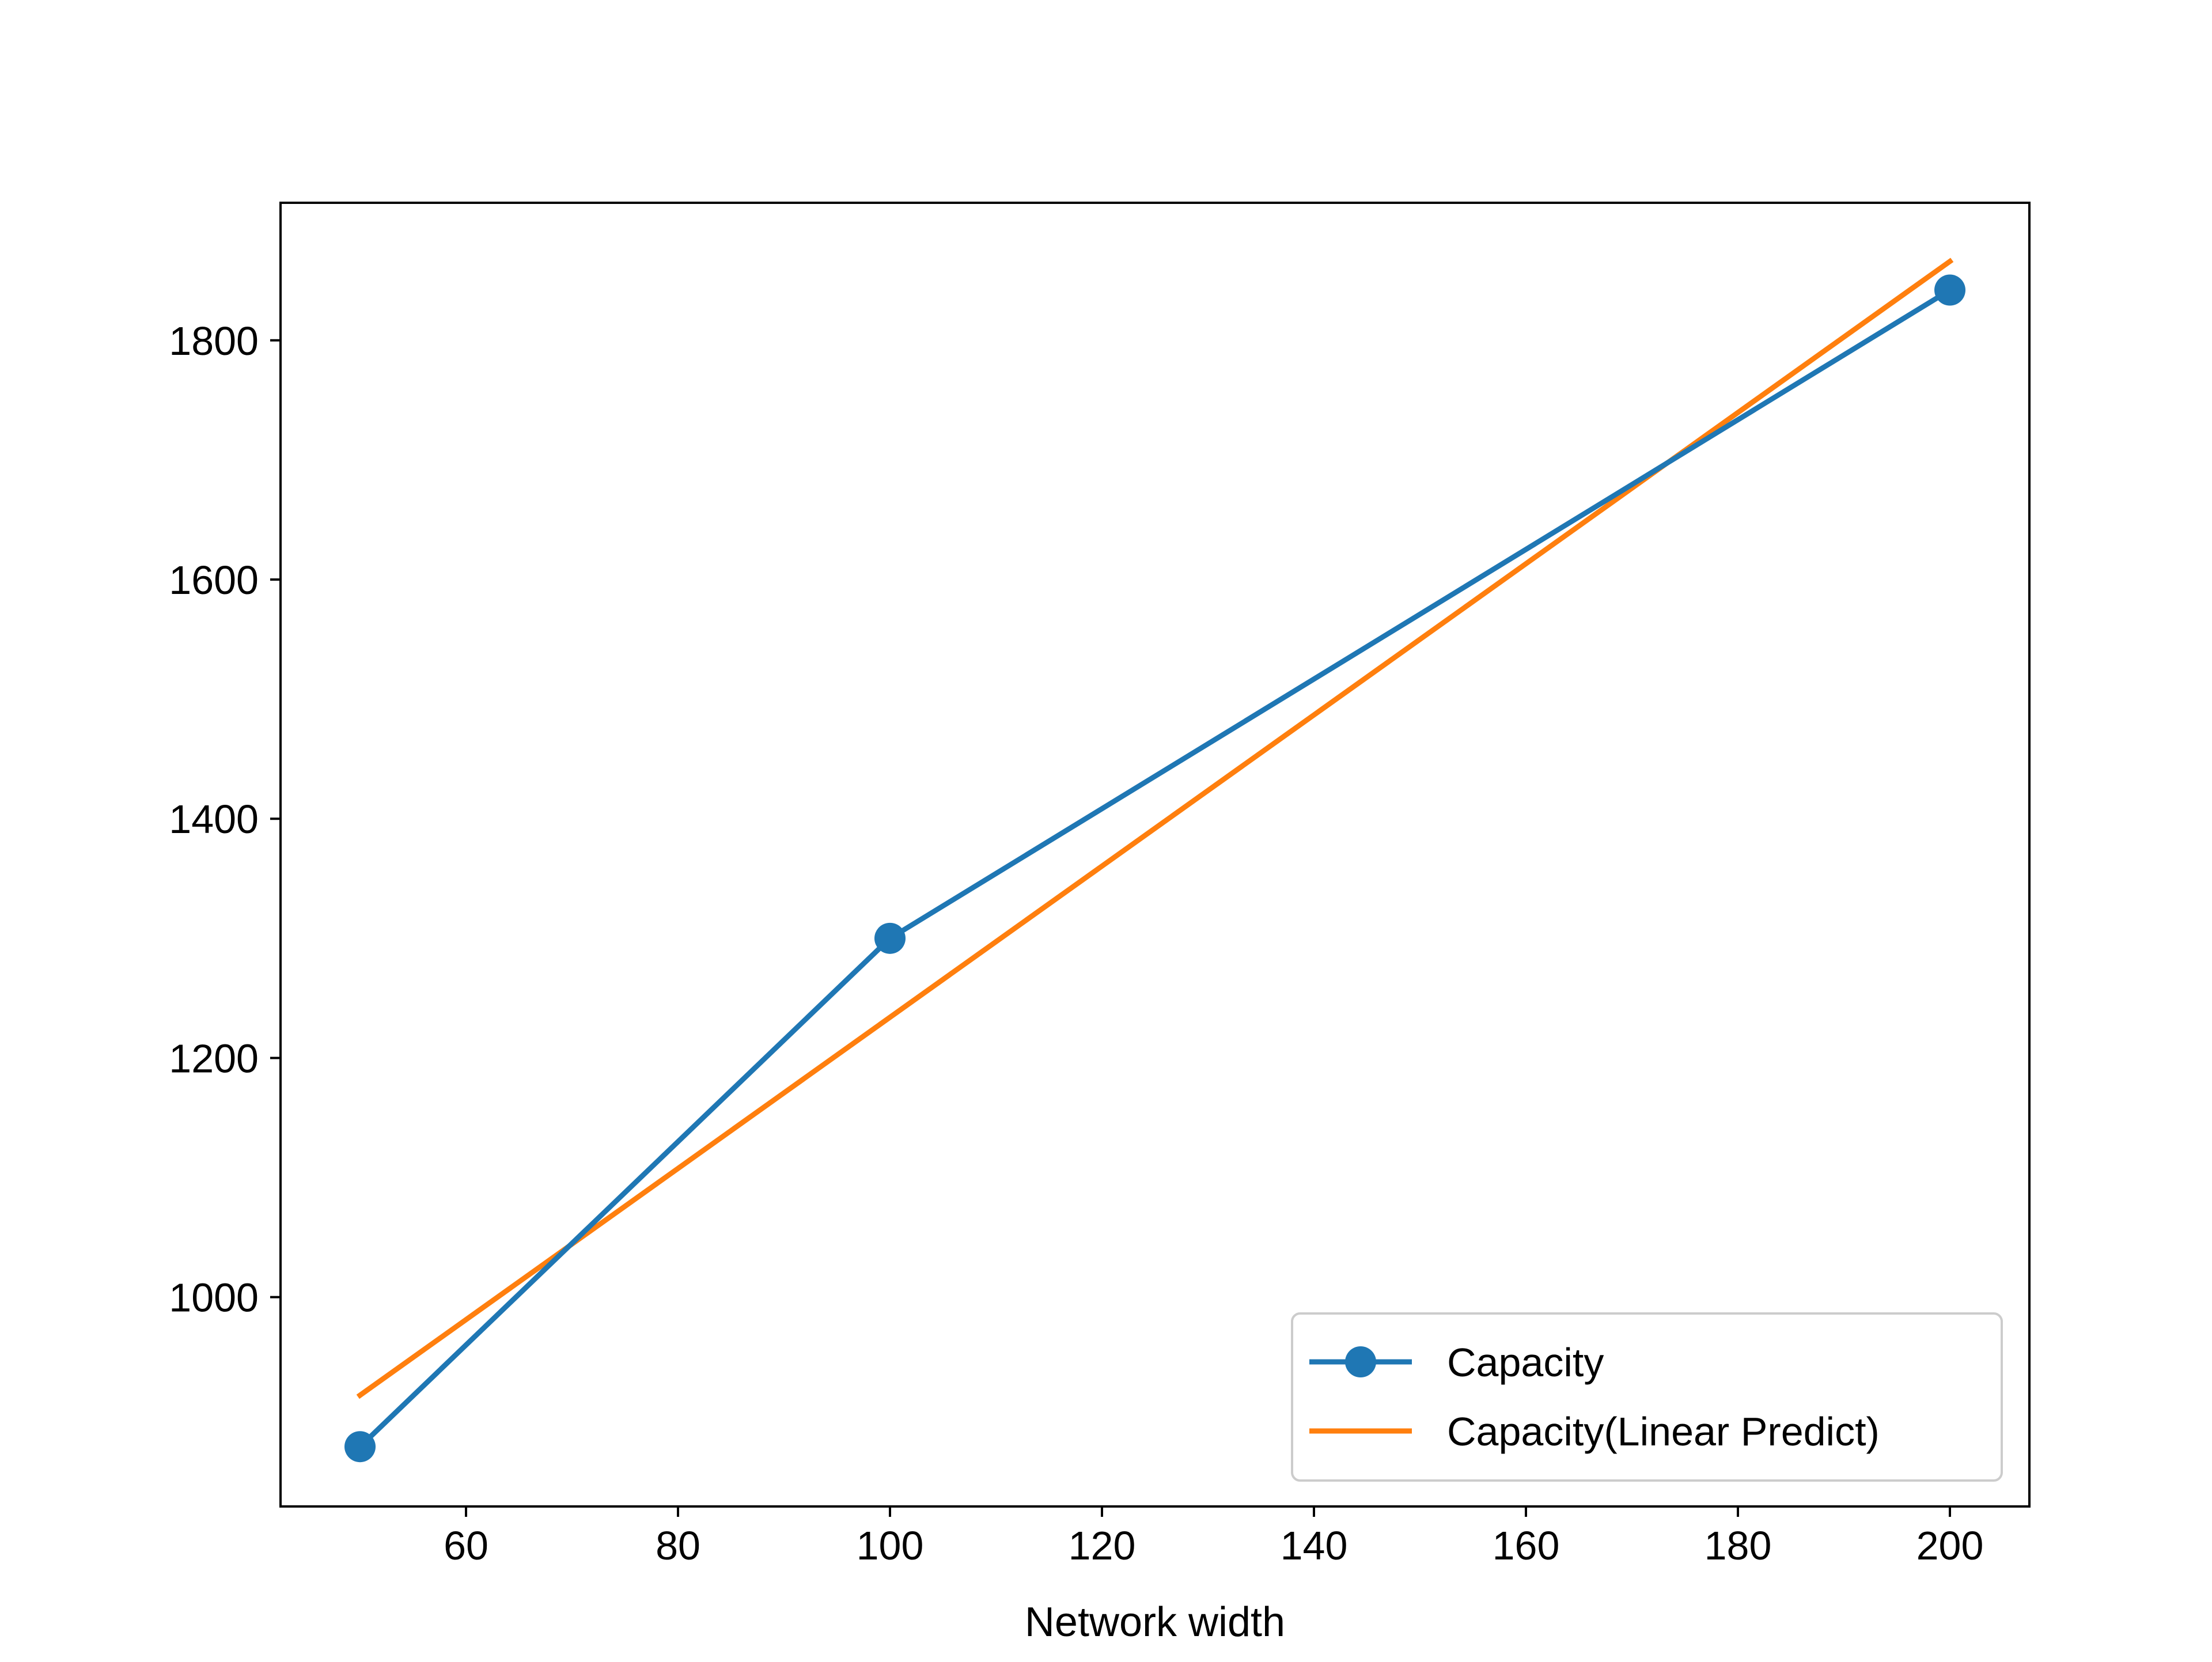 Image resolution: width=2212 pixels, height=1662 pixels. I want to click on x-tick-label: 120, so click(1102, 1545).